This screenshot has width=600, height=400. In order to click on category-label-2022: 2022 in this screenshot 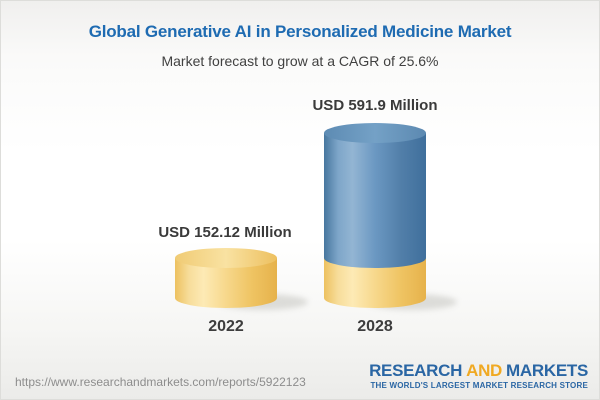, I will do `click(226, 326)`.